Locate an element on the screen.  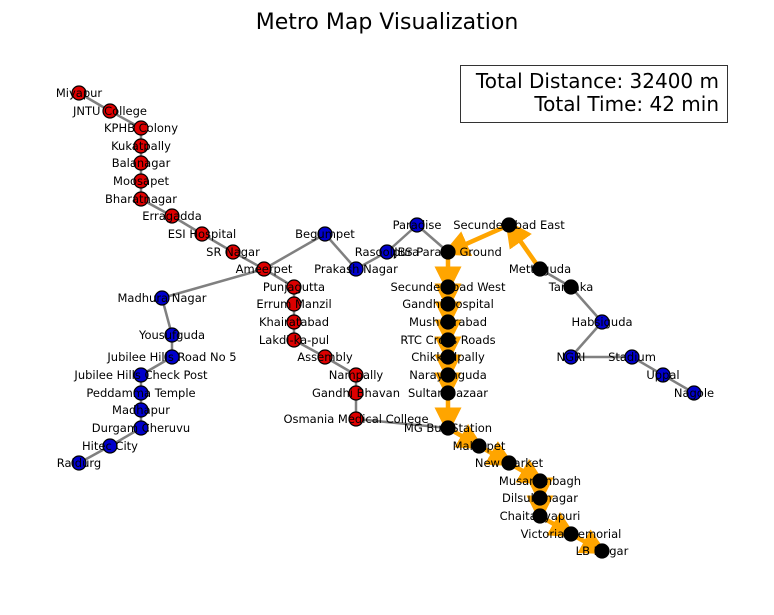
station-label-miyapur: Miyapur is located at coordinates (79, 93).